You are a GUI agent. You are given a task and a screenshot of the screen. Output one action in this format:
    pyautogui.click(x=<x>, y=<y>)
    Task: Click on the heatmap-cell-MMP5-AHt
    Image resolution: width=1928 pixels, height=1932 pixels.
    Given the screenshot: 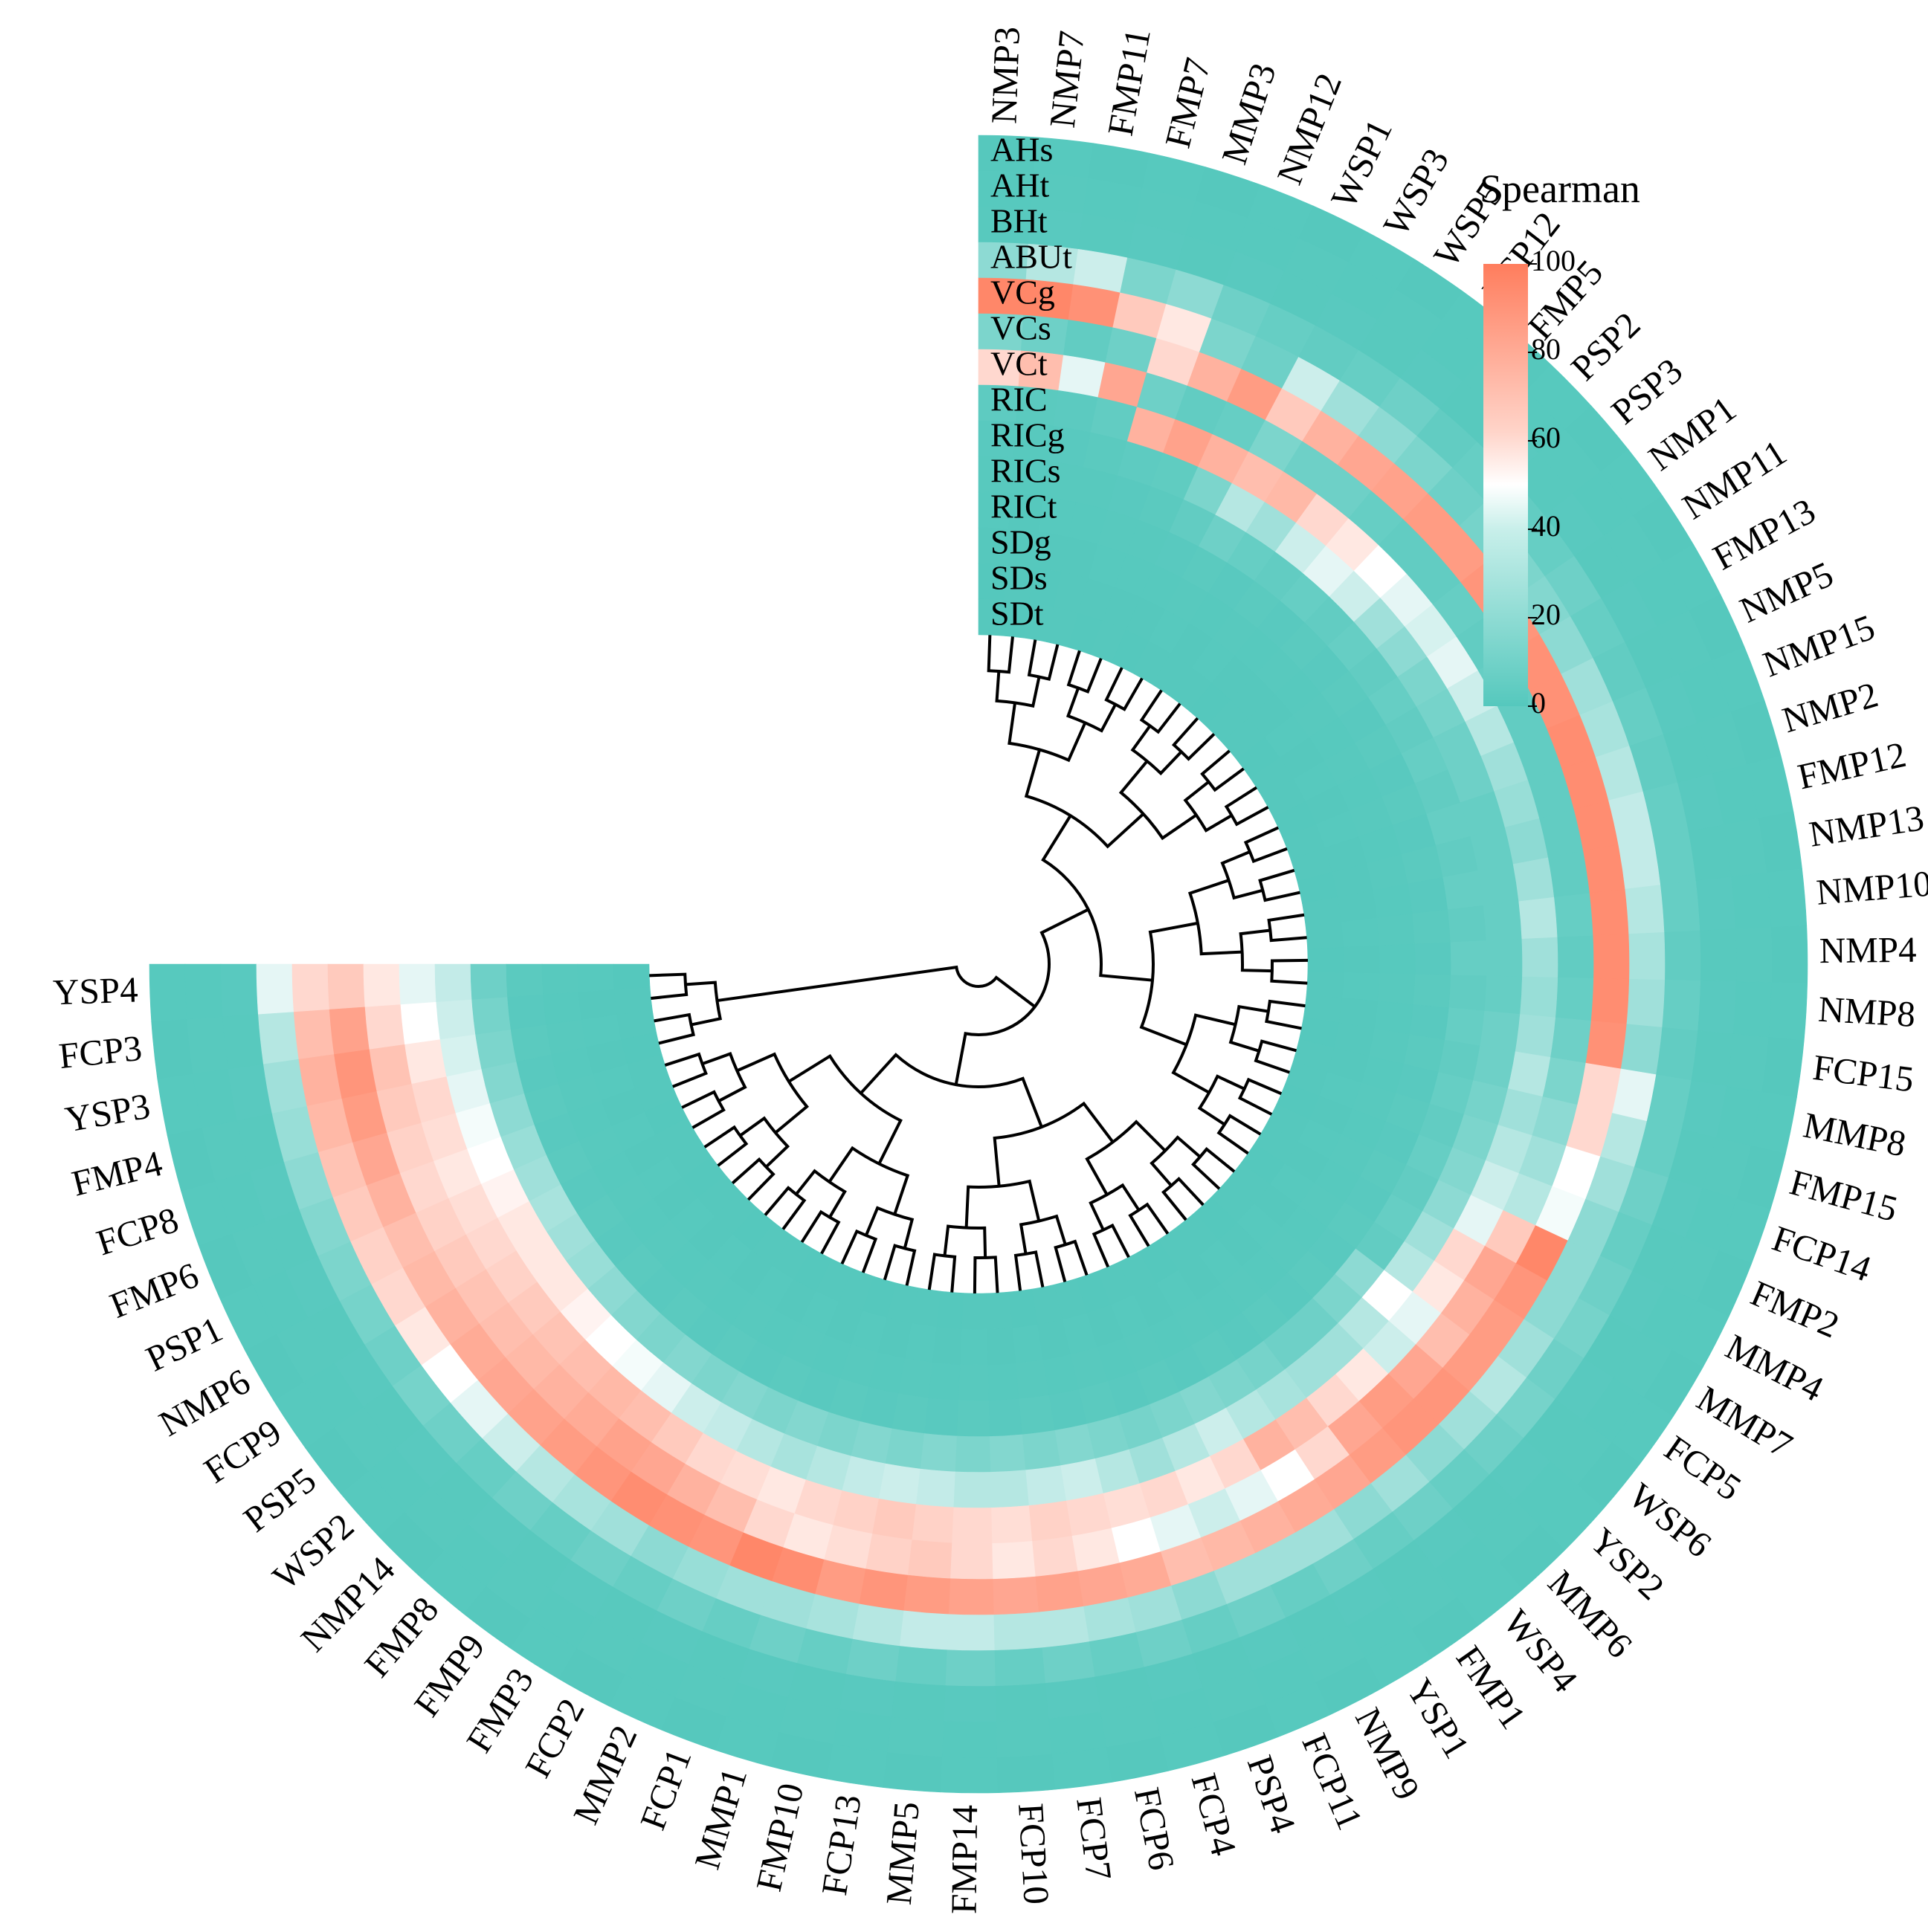 What is the action you would take?
    pyautogui.click(x=915, y=1737)
    